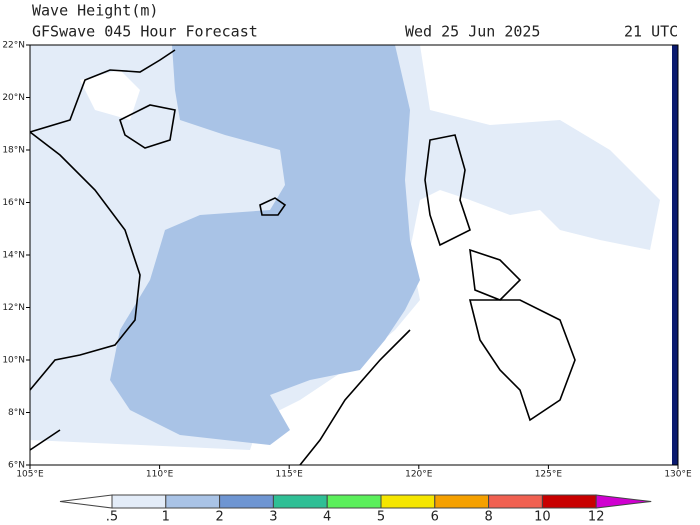 The width and height of the screenshot is (700, 525). Describe the element at coordinates (13, 256) in the screenshot. I see `y-tick-label: 14°N` at that location.